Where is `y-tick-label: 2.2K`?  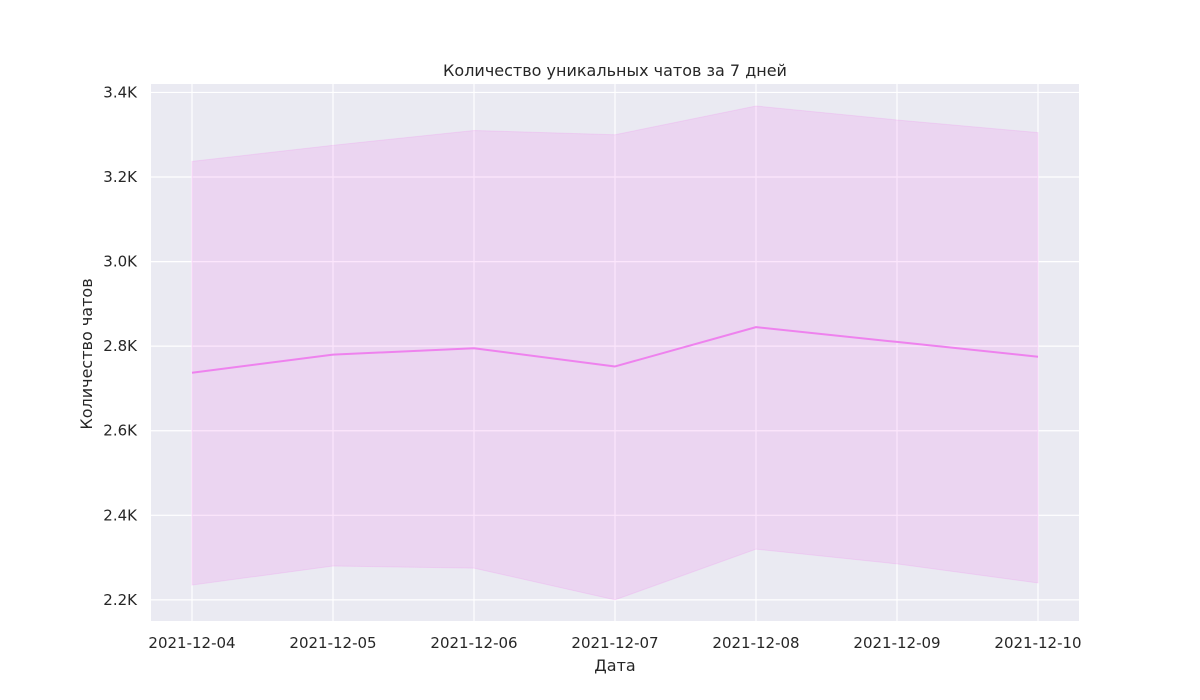 y-tick-label: 2.2K is located at coordinates (120, 600).